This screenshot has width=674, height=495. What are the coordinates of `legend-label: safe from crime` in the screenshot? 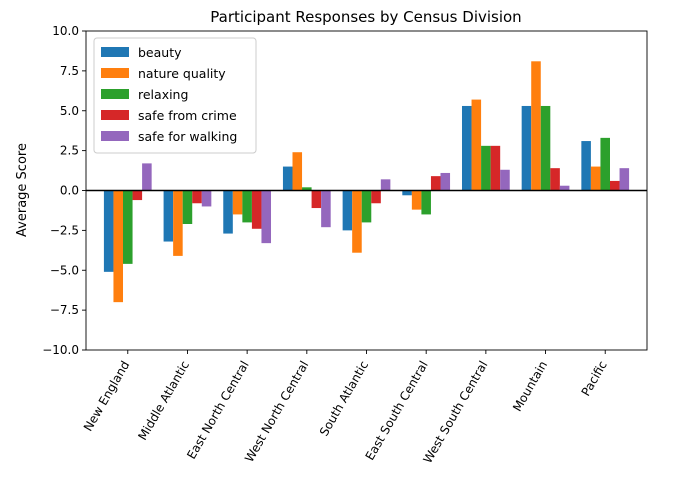 It's located at (187, 115).